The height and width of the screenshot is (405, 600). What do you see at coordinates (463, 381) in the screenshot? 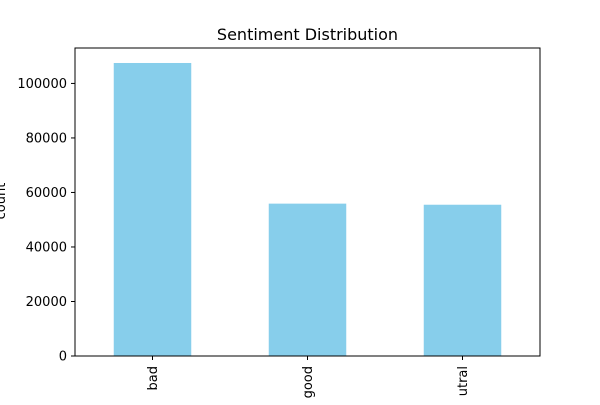
I see `x-tick-label: utral` at bounding box center [463, 381].